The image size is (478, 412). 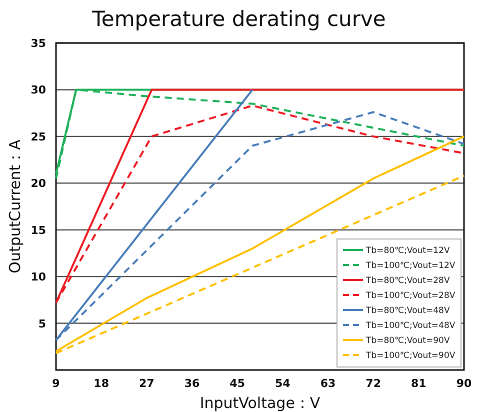 I want to click on legend-label: Tb=100℃;Vout=90V, so click(x=410, y=356).